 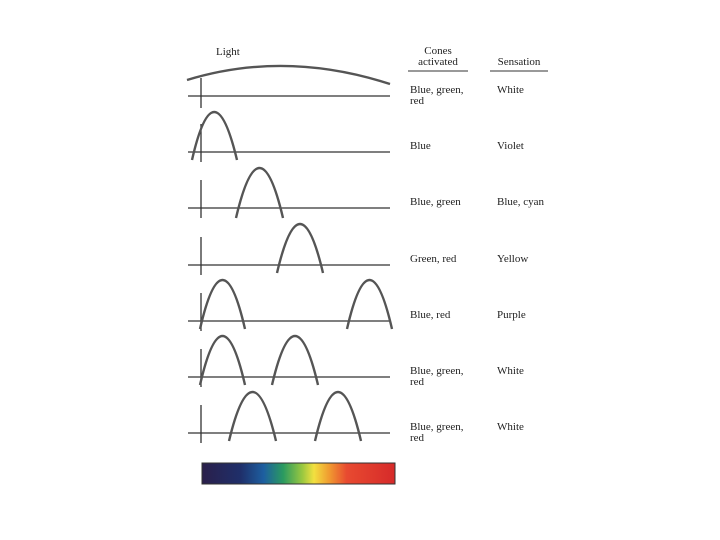 What do you see at coordinates (521, 202) in the screenshot?
I see `sensation-text: Blue, cyan` at bounding box center [521, 202].